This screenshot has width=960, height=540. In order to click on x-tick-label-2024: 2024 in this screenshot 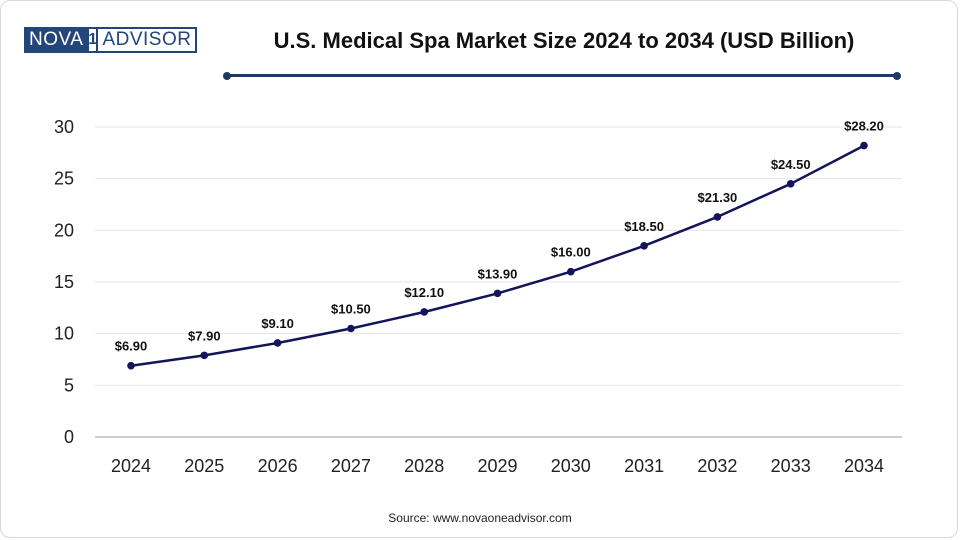, I will do `click(131, 466)`.